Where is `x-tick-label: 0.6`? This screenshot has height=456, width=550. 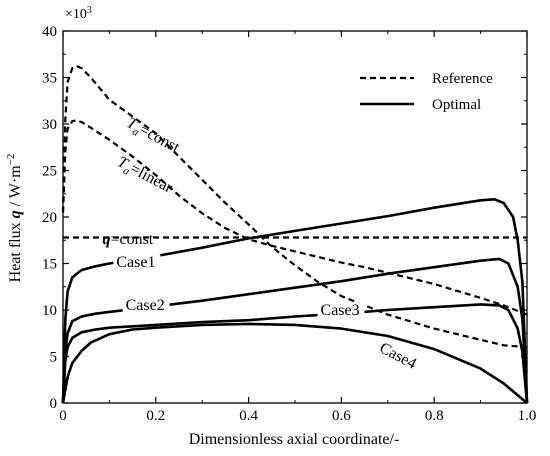 x-tick-label: 0.6 is located at coordinates (341, 416).